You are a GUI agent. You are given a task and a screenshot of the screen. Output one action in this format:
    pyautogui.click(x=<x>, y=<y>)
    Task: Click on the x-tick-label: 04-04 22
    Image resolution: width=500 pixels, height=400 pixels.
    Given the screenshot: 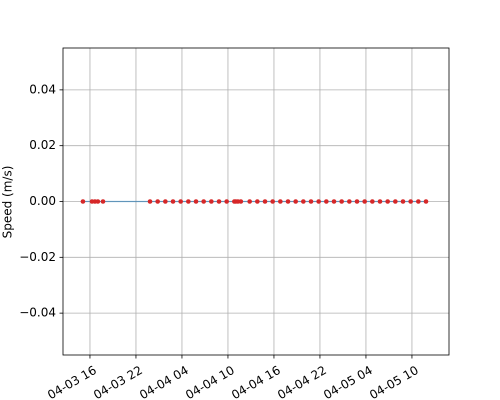 What is the action you would take?
    pyautogui.click(x=302, y=381)
    